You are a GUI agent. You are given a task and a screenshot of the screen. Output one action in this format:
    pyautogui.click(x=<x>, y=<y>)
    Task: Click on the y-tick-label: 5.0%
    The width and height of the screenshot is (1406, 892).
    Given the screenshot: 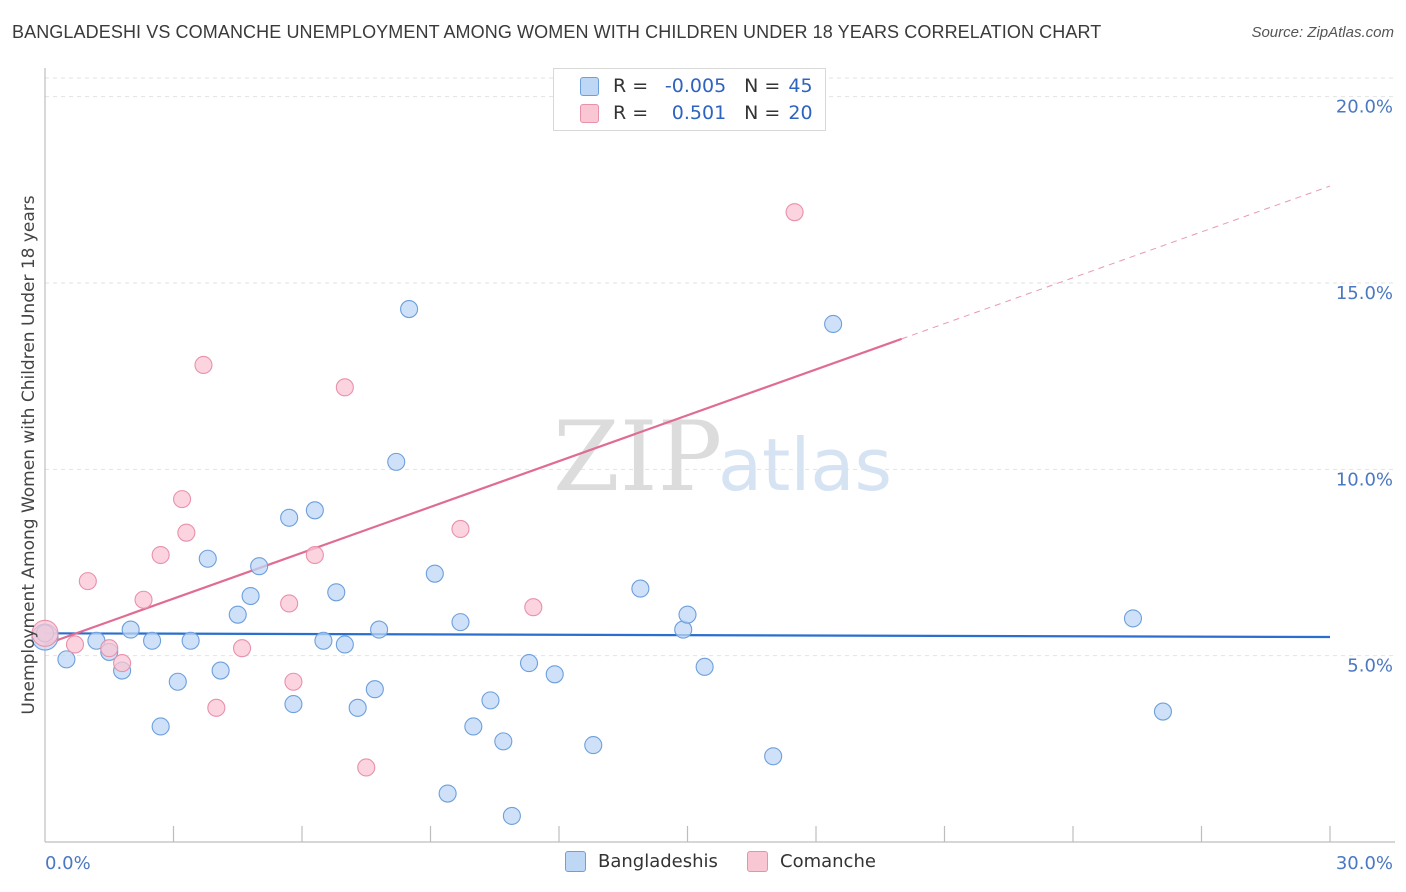 What is the action you would take?
    pyautogui.click(x=1370, y=666)
    